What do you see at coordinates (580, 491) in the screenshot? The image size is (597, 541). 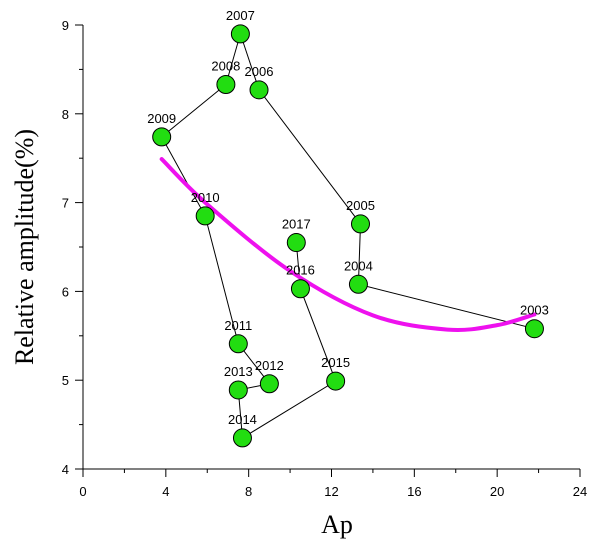 I see `x-tick-label: 24` at bounding box center [580, 491].